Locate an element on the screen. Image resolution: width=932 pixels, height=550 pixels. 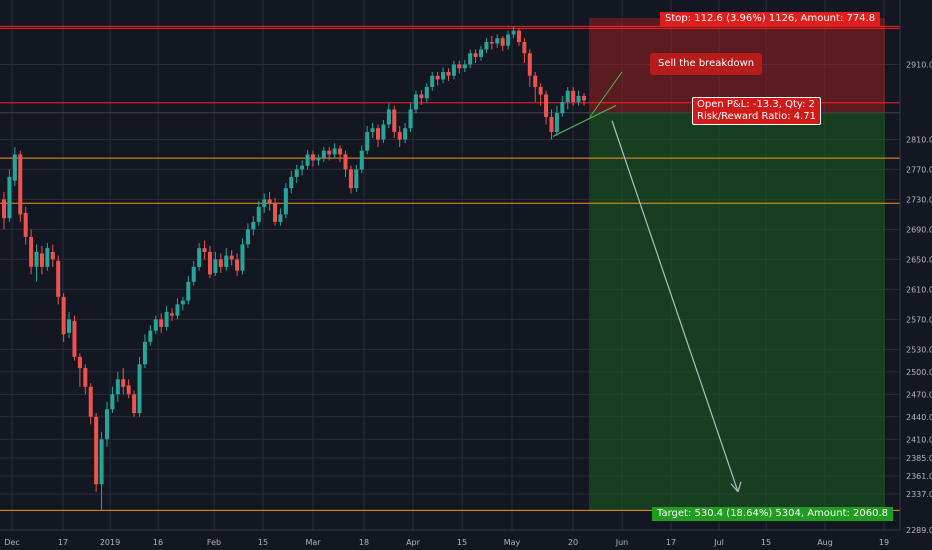
x-tick-label: Apr is located at coordinates (413, 542).